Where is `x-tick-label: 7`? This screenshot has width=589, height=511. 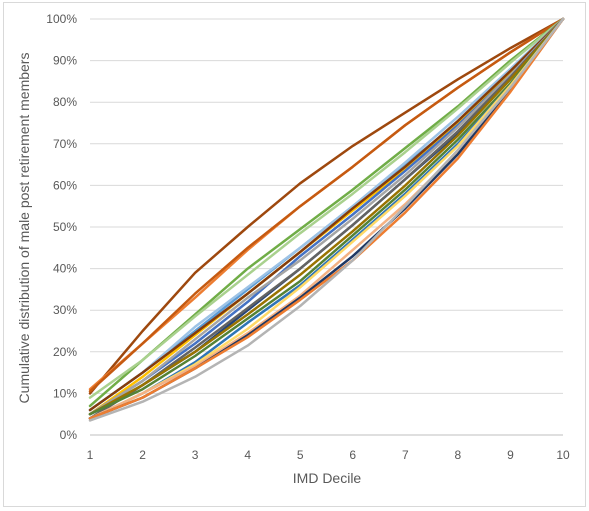 x-tick-label: 7 is located at coordinates (405, 455).